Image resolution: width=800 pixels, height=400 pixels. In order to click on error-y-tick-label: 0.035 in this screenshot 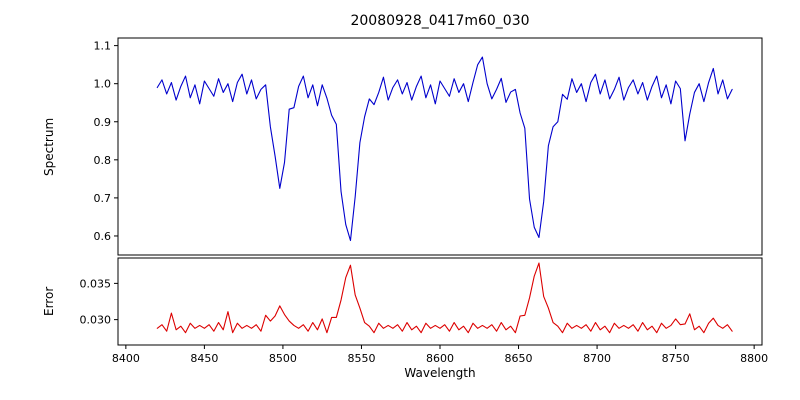, I will do `click(96, 283)`.